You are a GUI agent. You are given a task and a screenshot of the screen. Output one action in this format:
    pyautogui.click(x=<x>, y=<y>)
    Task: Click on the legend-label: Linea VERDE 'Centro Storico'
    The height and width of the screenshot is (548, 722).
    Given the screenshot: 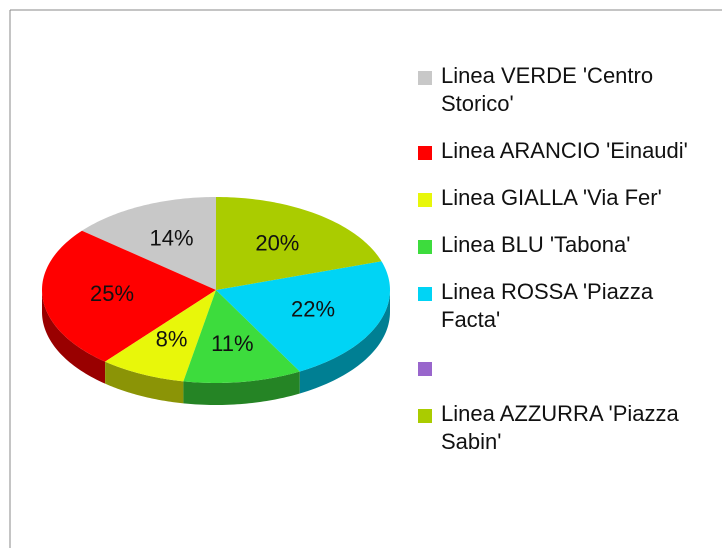 What is the action you would take?
    pyautogui.click(x=547, y=89)
    